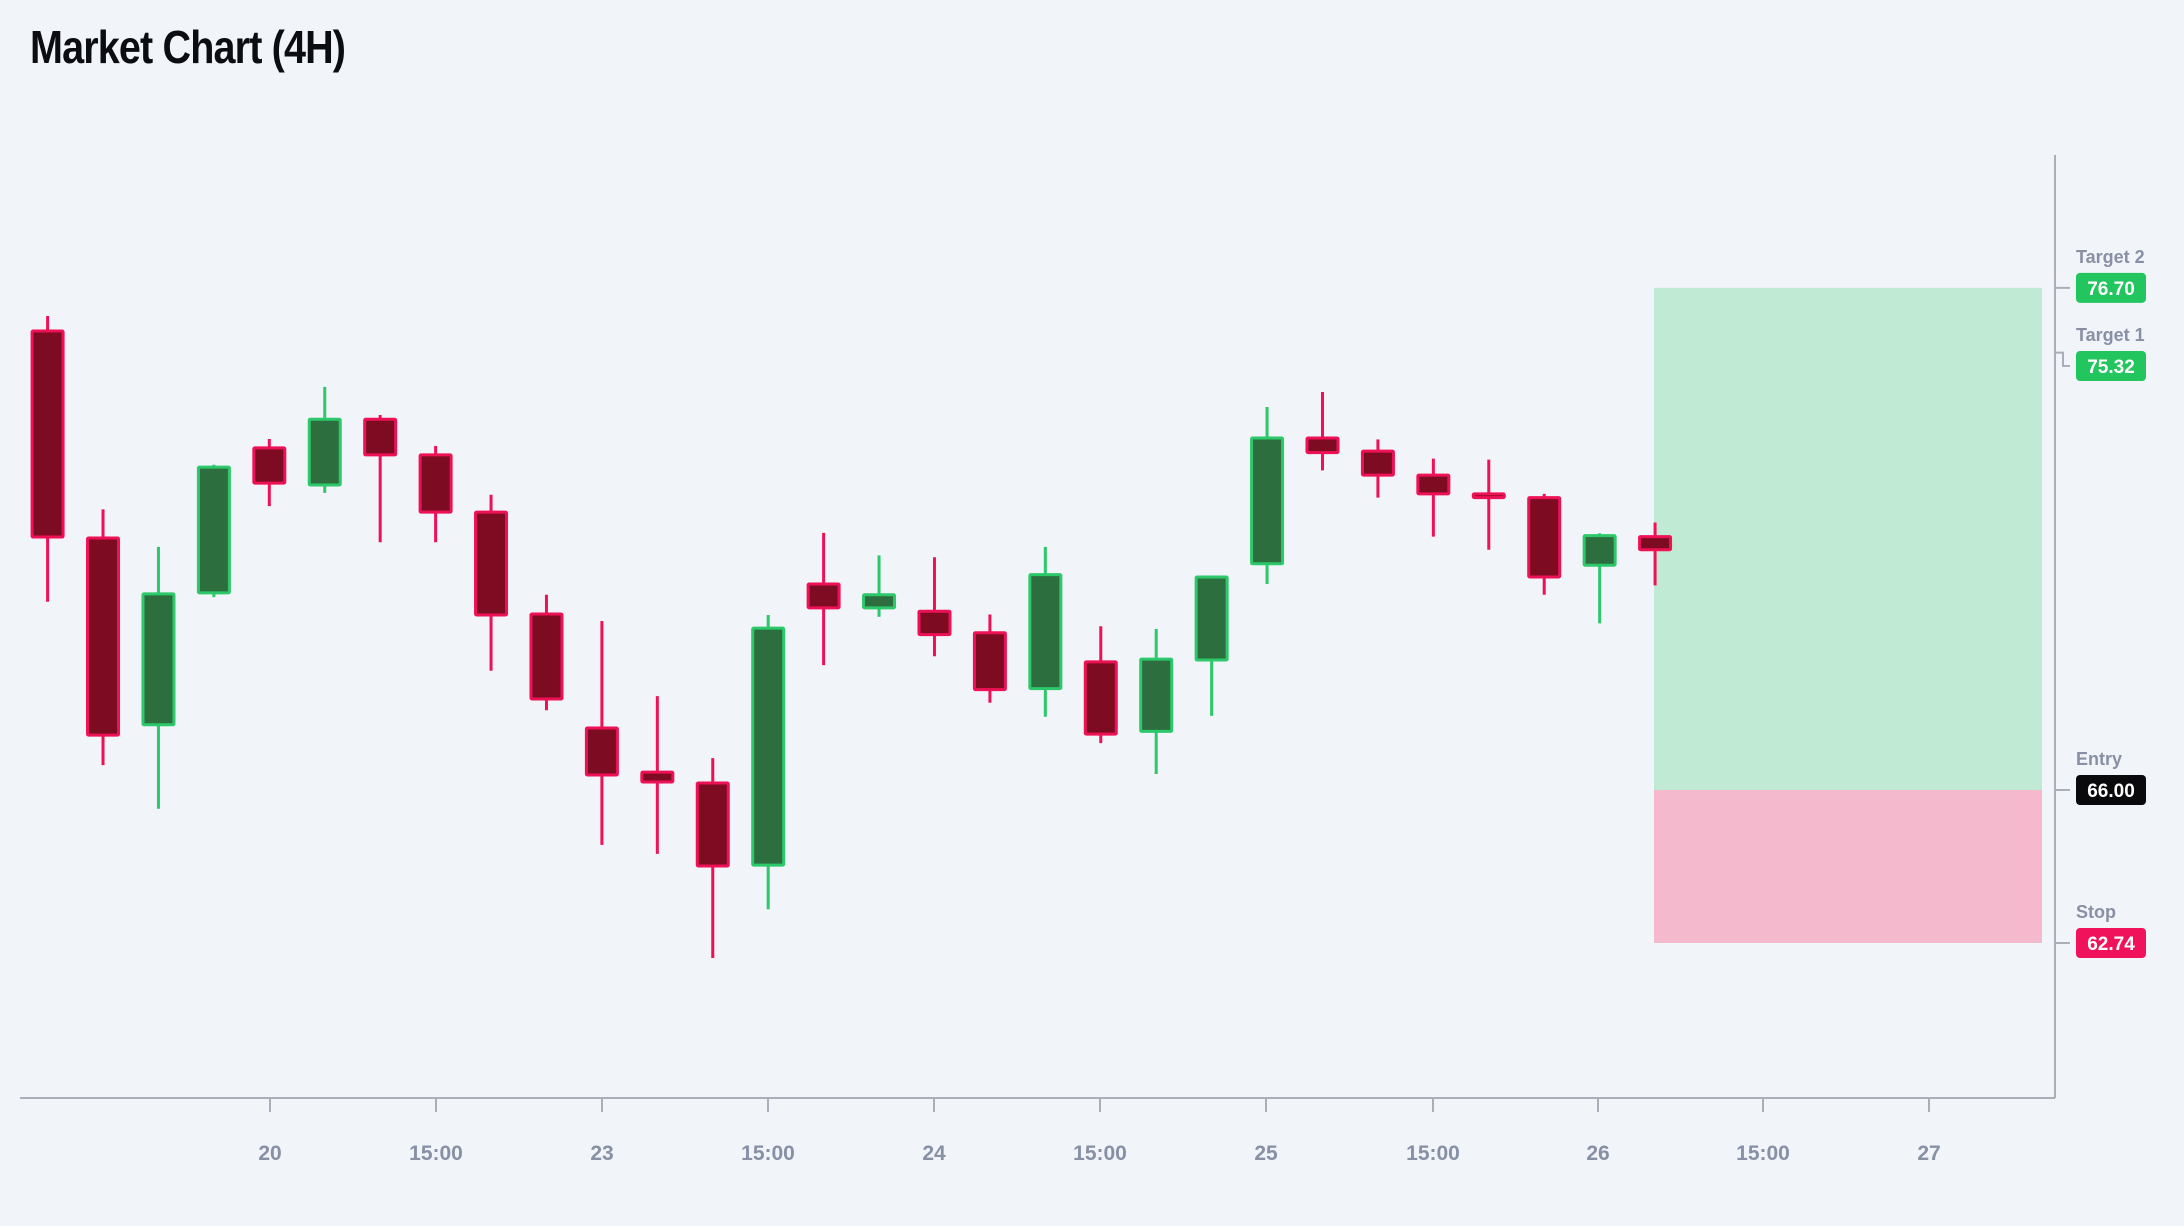  I want to click on loss-zone, so click(1848, 866).